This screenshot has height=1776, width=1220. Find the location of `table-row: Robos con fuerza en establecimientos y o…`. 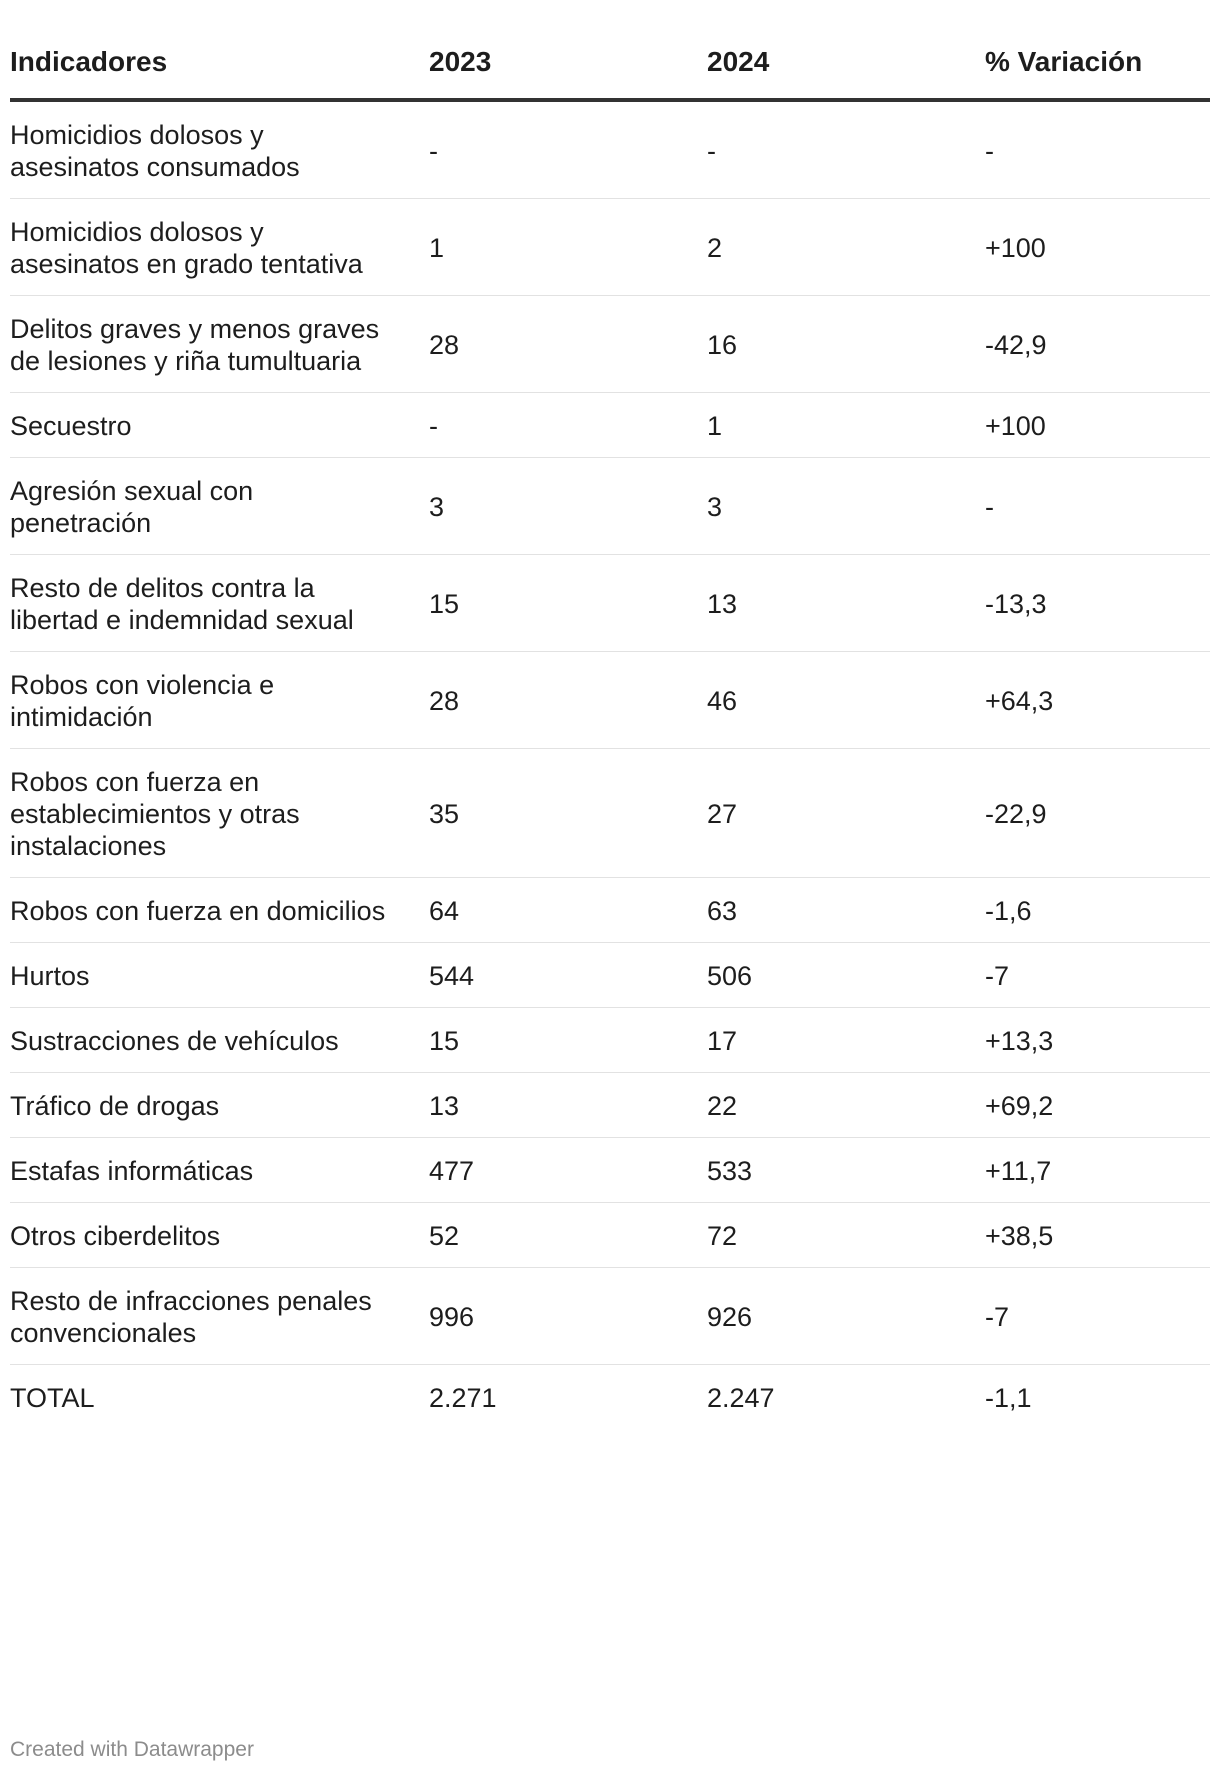

table-row: Robos con fuerza en establecimientos y o… is located at coordinates (610, 813).